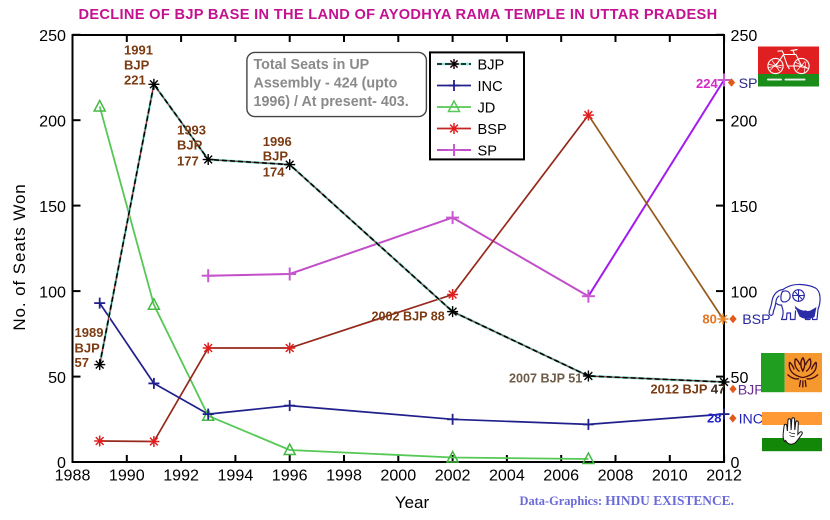  What do you see at coordinates (331, 102) in the screenshot?
I see `svg-text: 1996) / At present- 403.` at bounding box center [331, 102].